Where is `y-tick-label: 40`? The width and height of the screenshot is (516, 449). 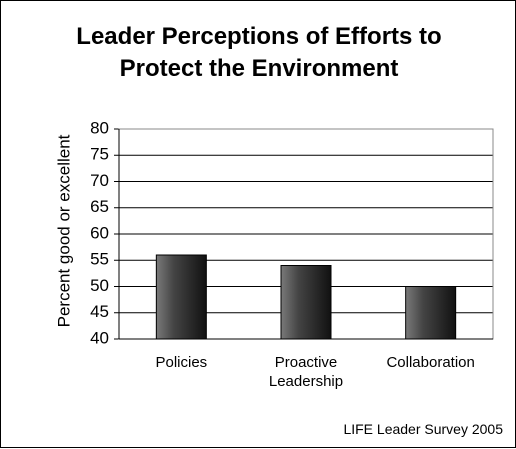
y-tick-label: 40 is located at coordinates (99, 337).